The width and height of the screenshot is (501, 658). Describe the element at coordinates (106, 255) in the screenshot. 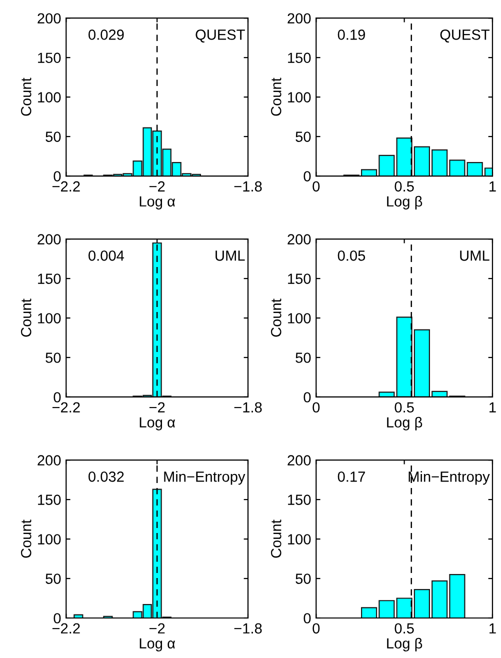

I see `annotation: 0.004` at that location.